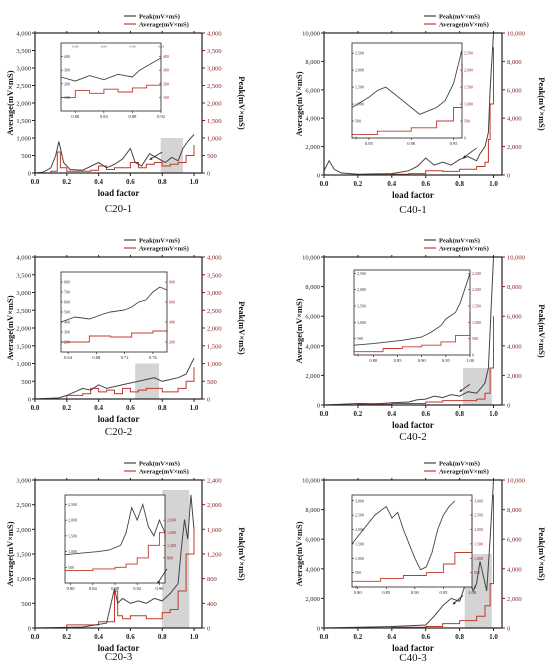  I want to click on inset-x-tick-label: 0.80, so click(373, 360).